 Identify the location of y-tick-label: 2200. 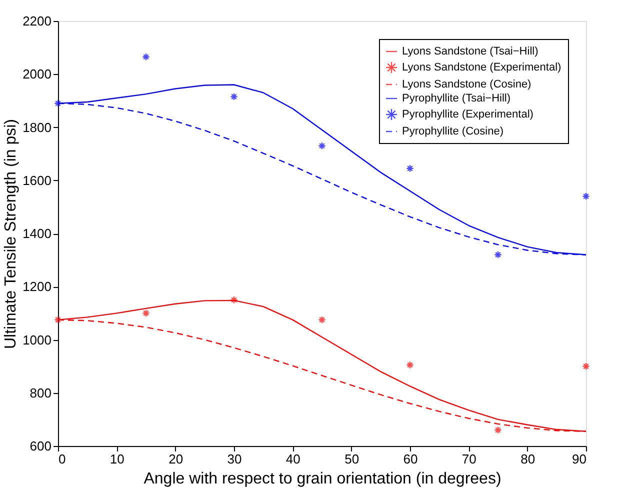
(37, 21).